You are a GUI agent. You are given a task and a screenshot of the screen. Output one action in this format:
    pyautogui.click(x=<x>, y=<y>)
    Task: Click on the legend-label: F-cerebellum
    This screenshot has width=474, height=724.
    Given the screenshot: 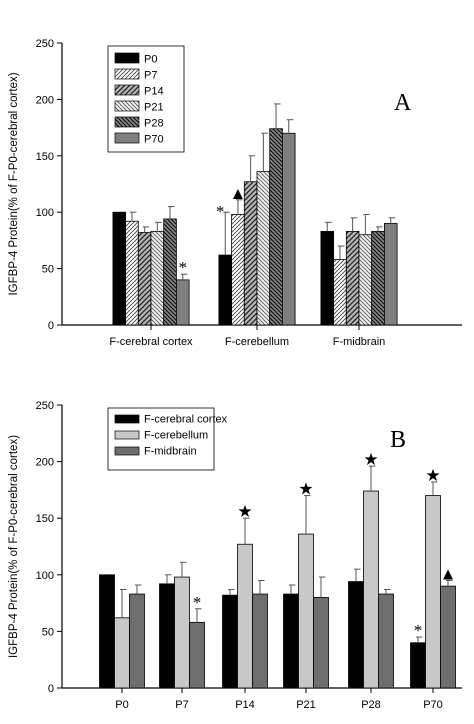 What is the action you would take?
    pyautogui.click(x=176, y=436)
    